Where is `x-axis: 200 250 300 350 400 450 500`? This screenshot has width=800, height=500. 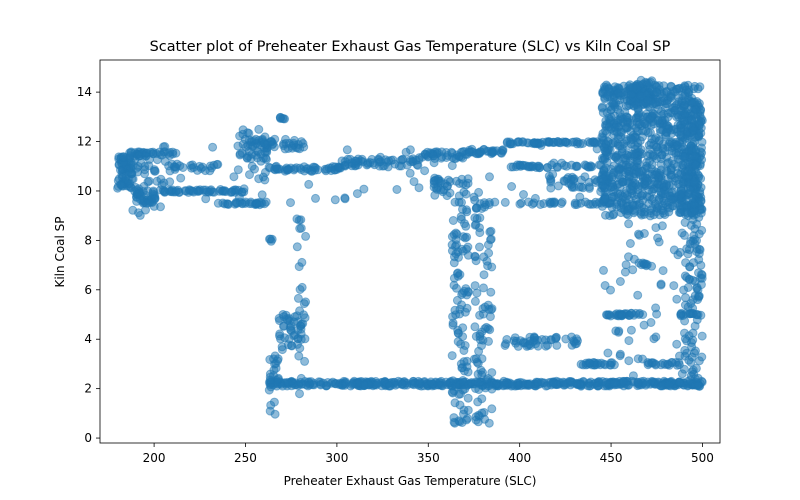
x-axis: 200 250 300 350 400 450 500 is located at coordinates (428, 454).